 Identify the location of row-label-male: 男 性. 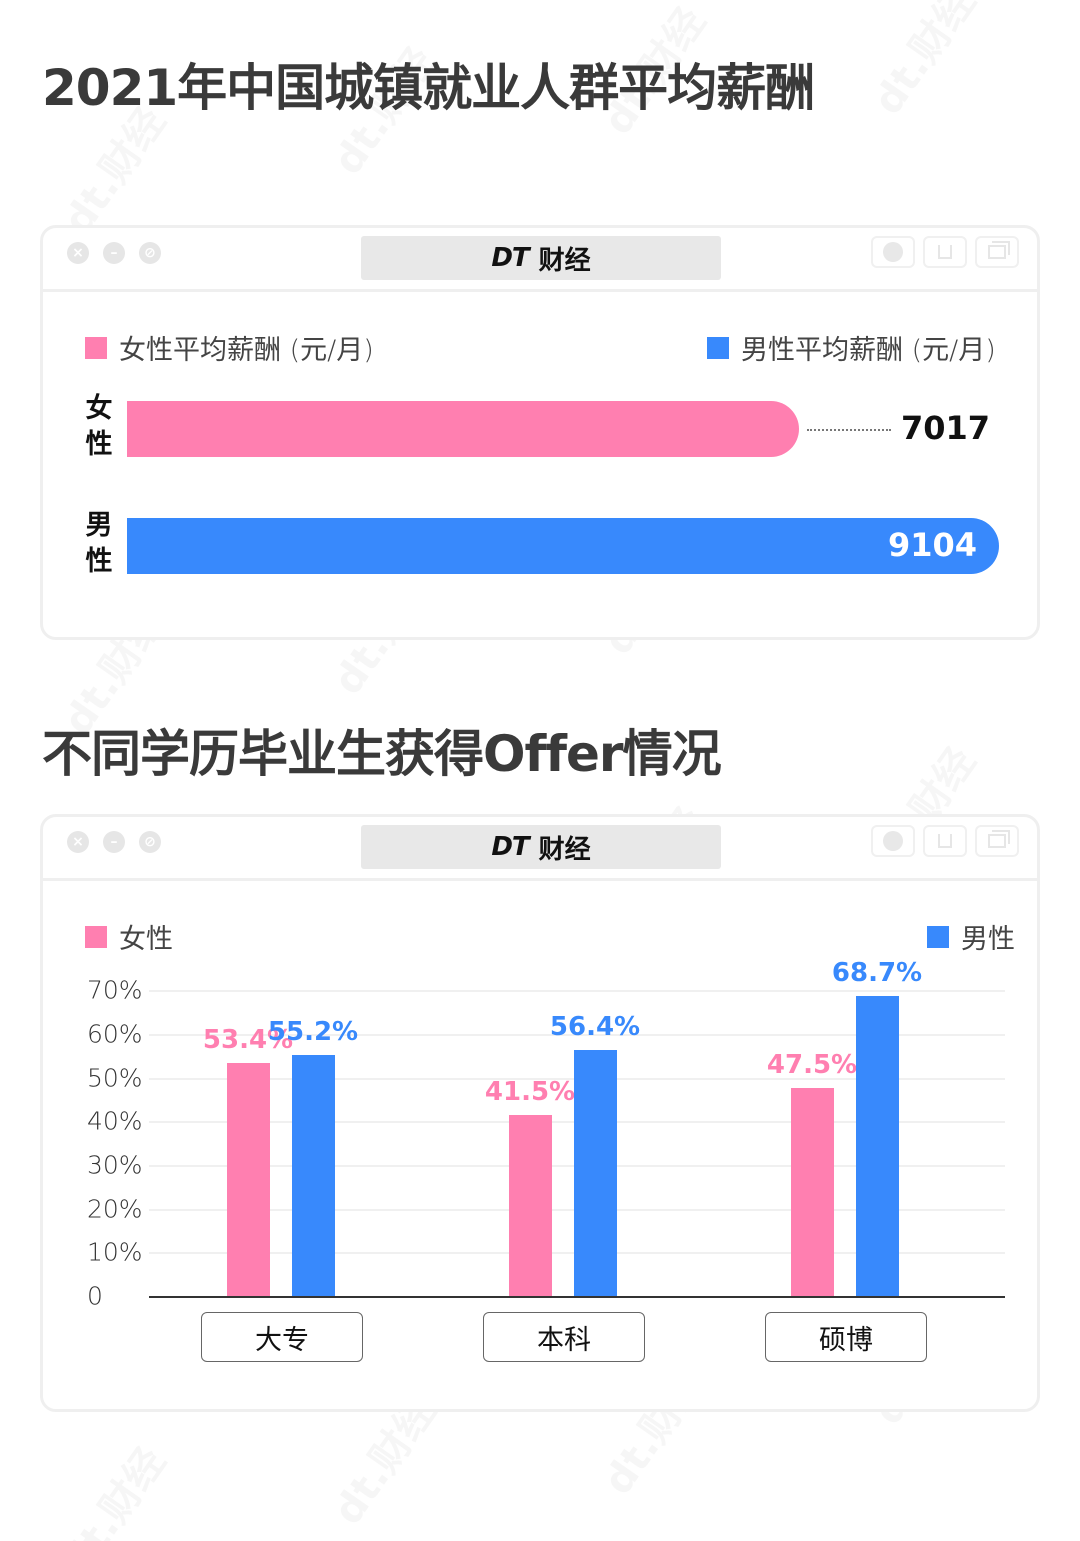
(99, 544).